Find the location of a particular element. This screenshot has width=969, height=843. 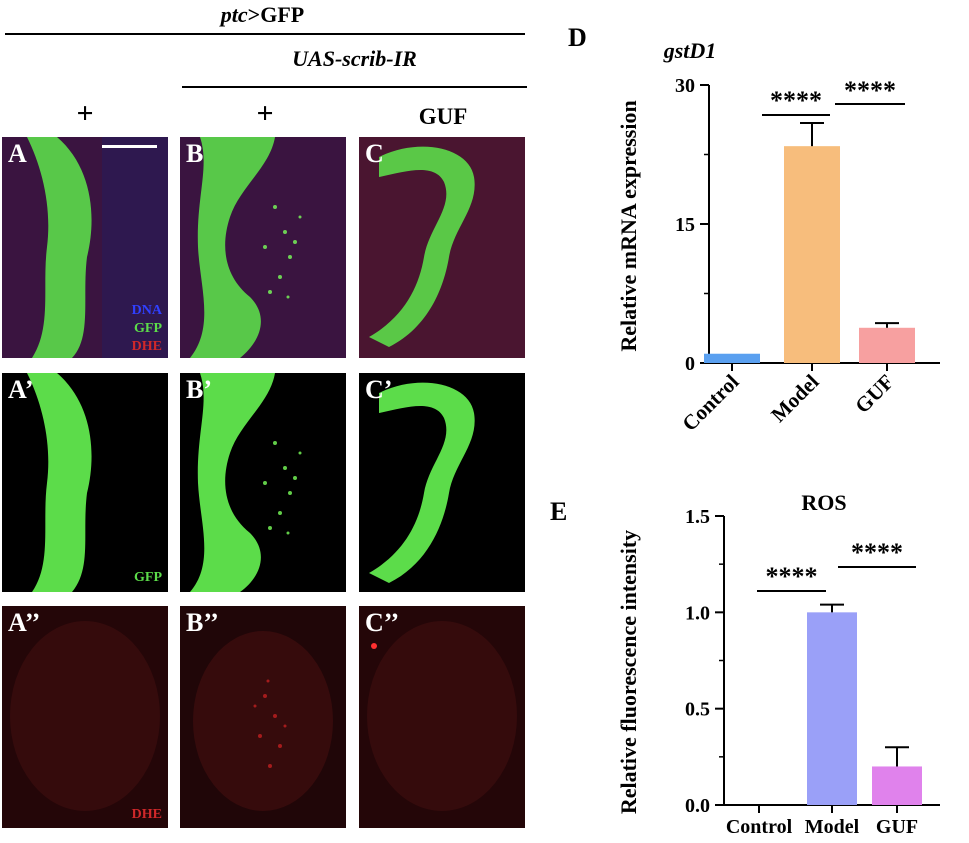

col-label-c: GUF is located at coordinates (443, 116).